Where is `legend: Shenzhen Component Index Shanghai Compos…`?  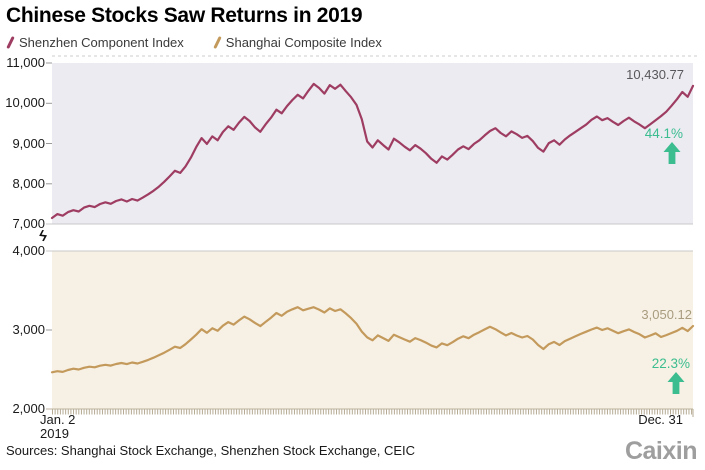 legend: Shenzhen Component Index Shanghai Compos… is located at coordinates (194, 42).